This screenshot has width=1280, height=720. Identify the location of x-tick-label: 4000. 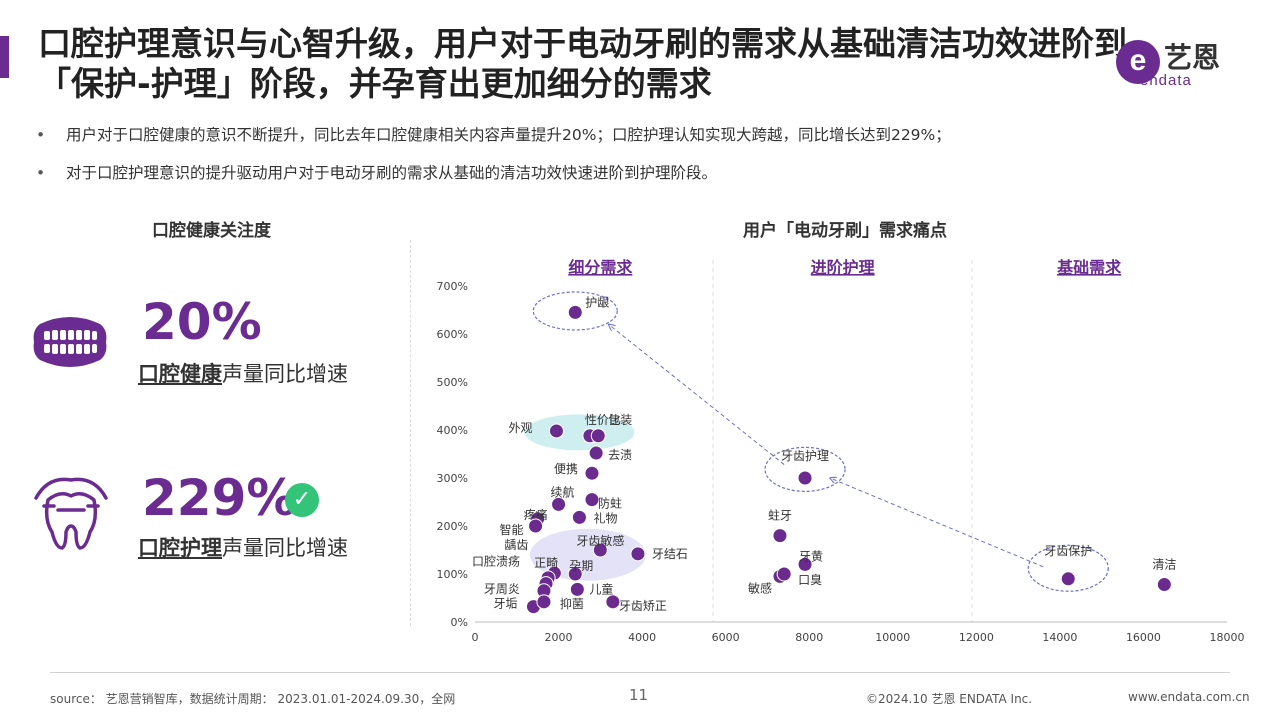
(642, 637).